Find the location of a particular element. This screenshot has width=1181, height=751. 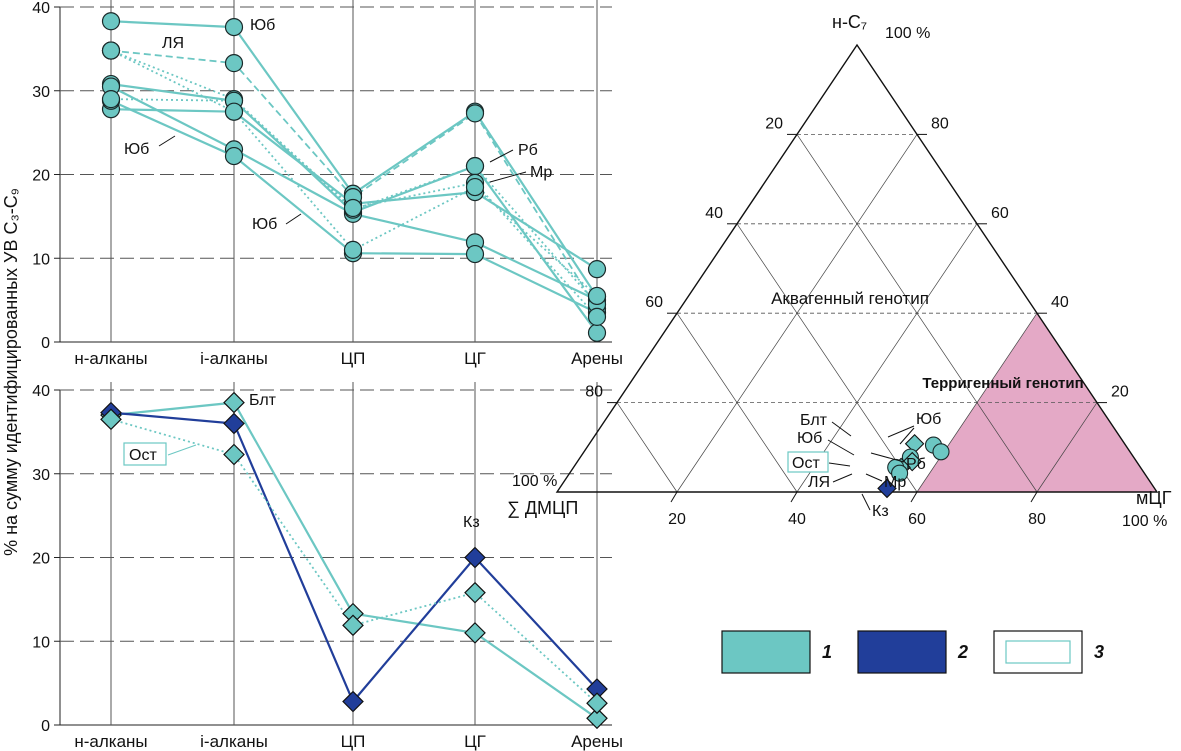

ternary-arrow-kz is located at coordinates (866, 502).